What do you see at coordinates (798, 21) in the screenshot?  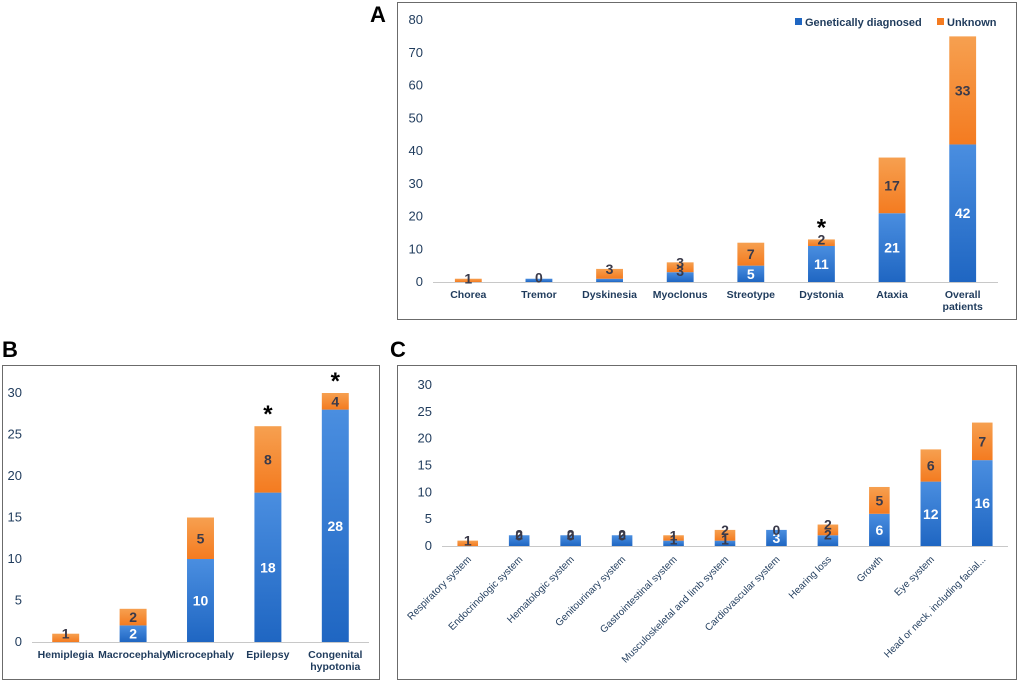 I see `legend-swatch-genetic` at bounding box center [798, 21].